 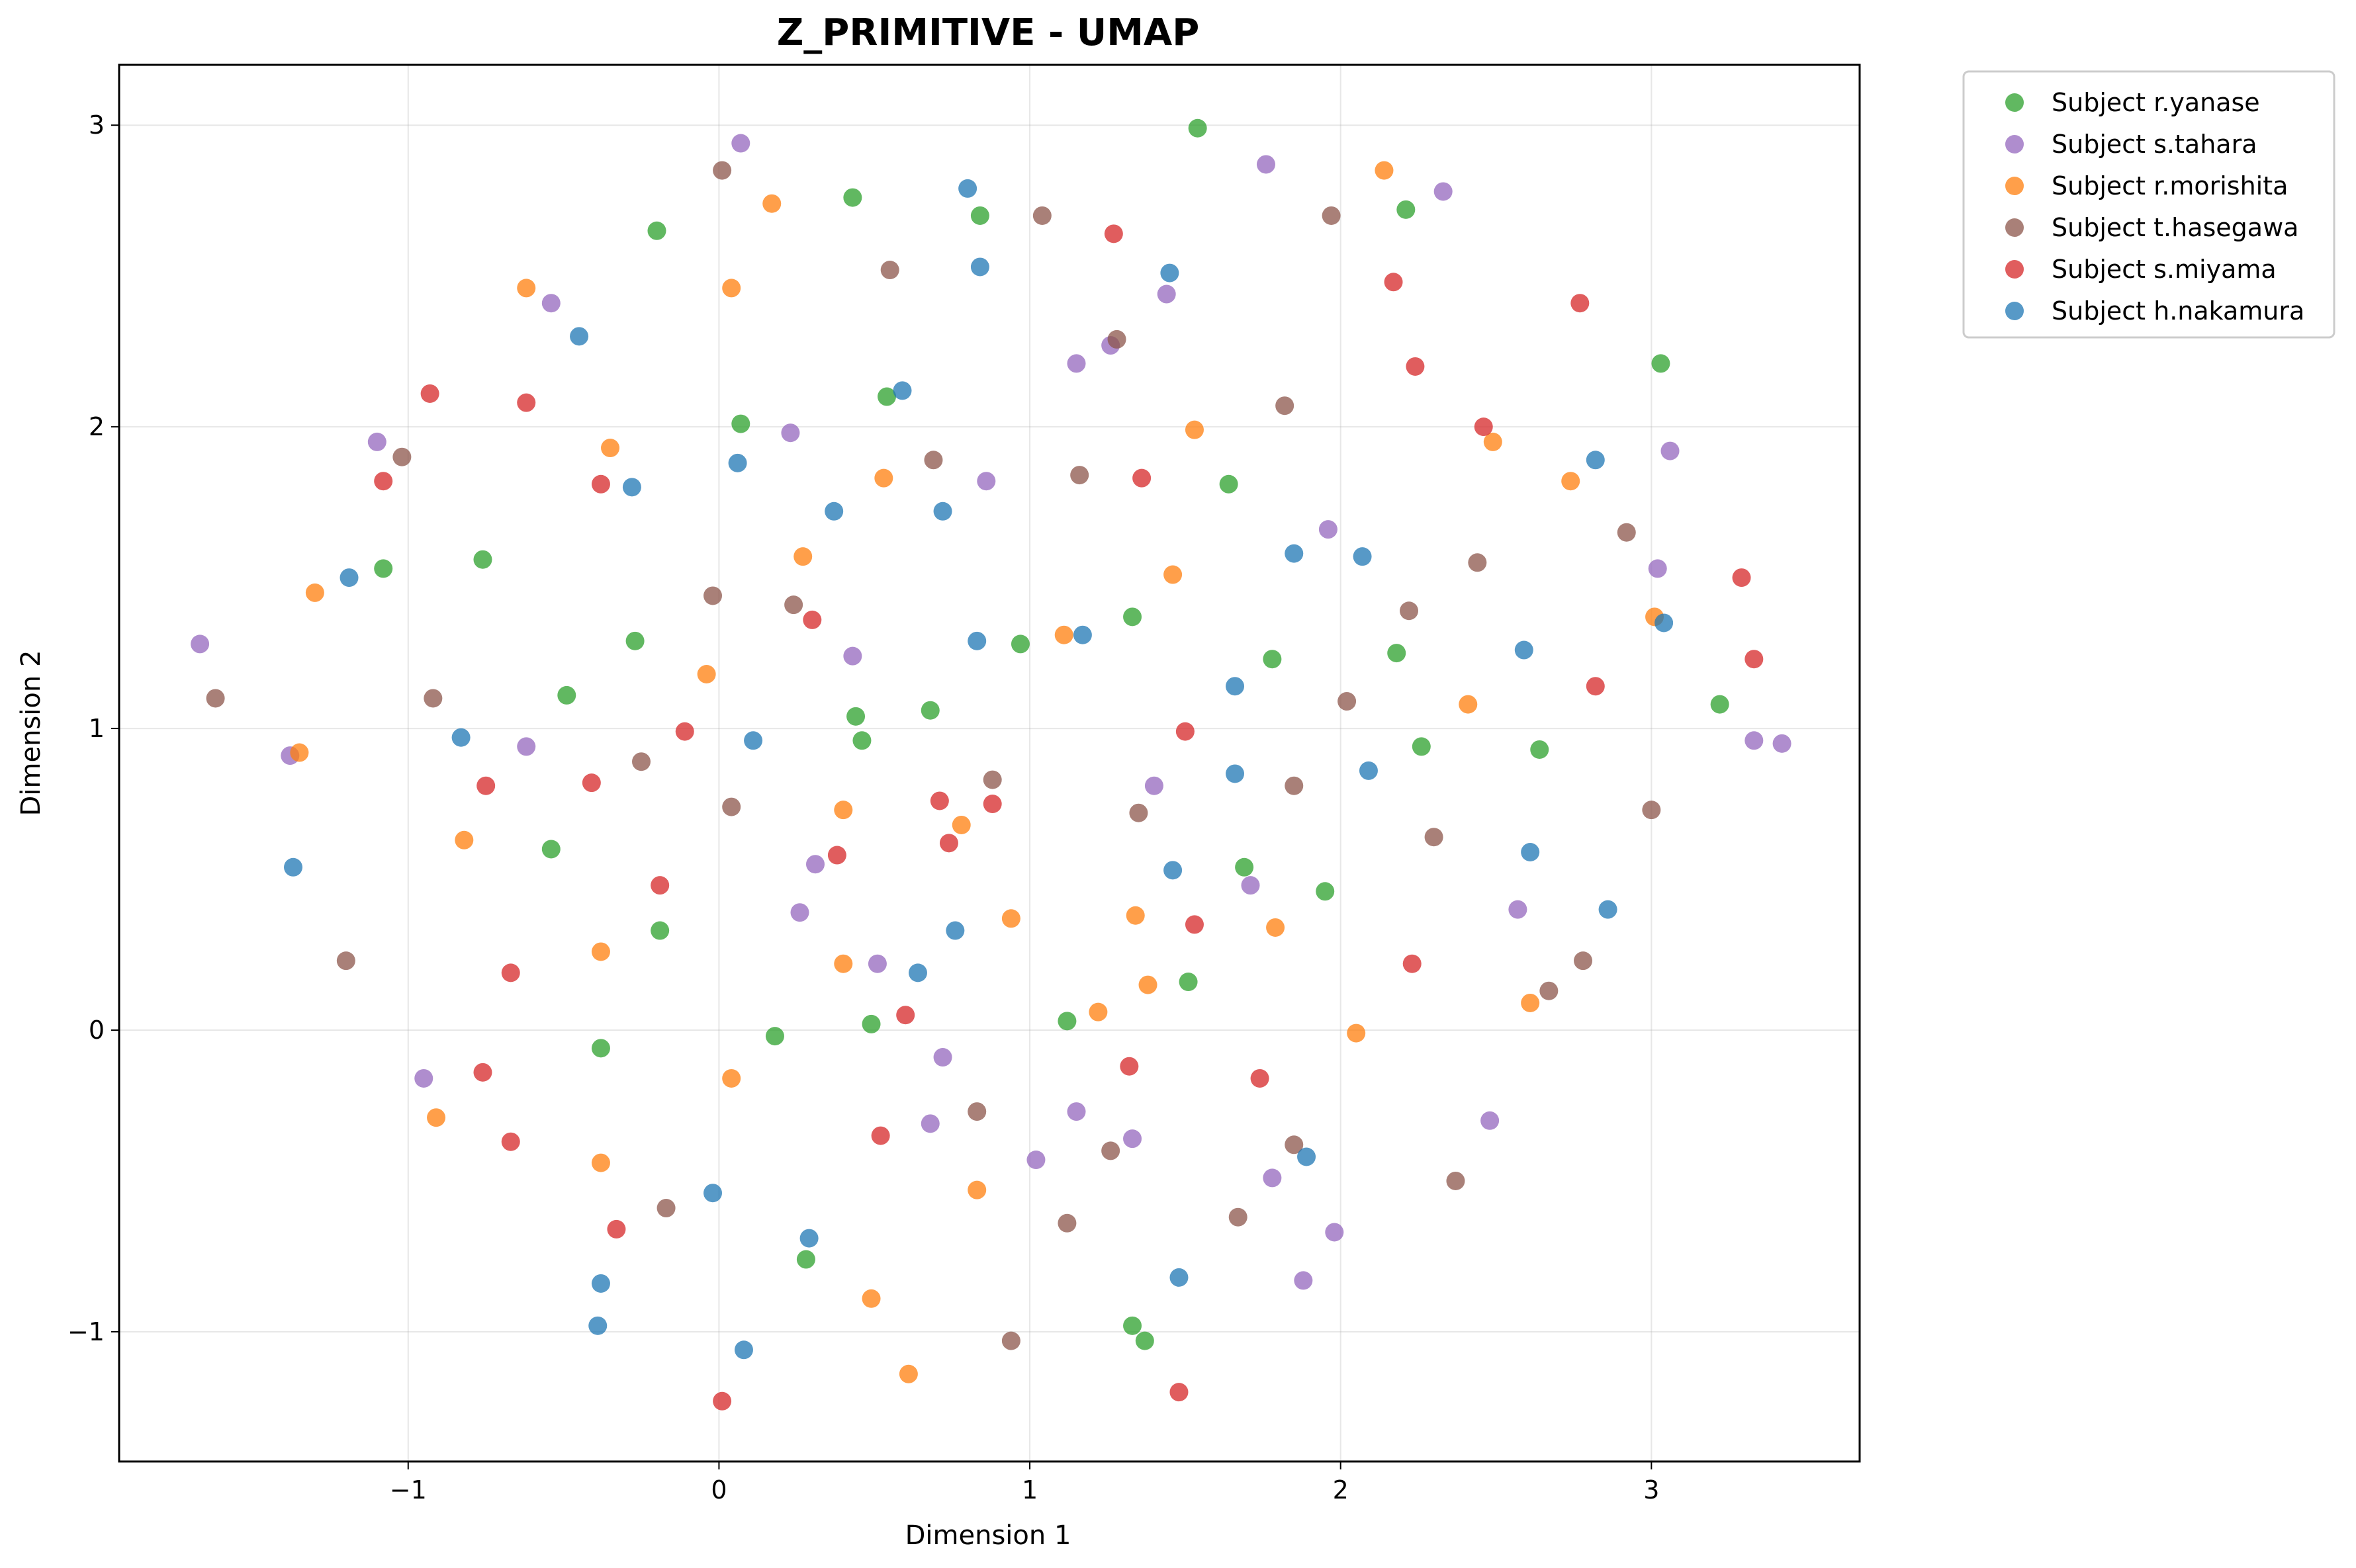 I want to click on legend-label: Subject r.yanase, so click(x=2156, y=102).